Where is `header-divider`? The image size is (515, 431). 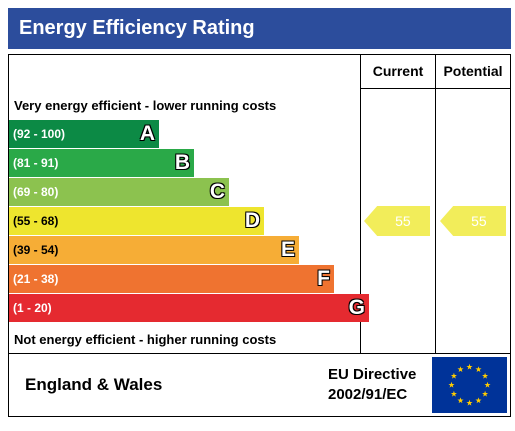
header-divider is located at coordinates (435, 88).